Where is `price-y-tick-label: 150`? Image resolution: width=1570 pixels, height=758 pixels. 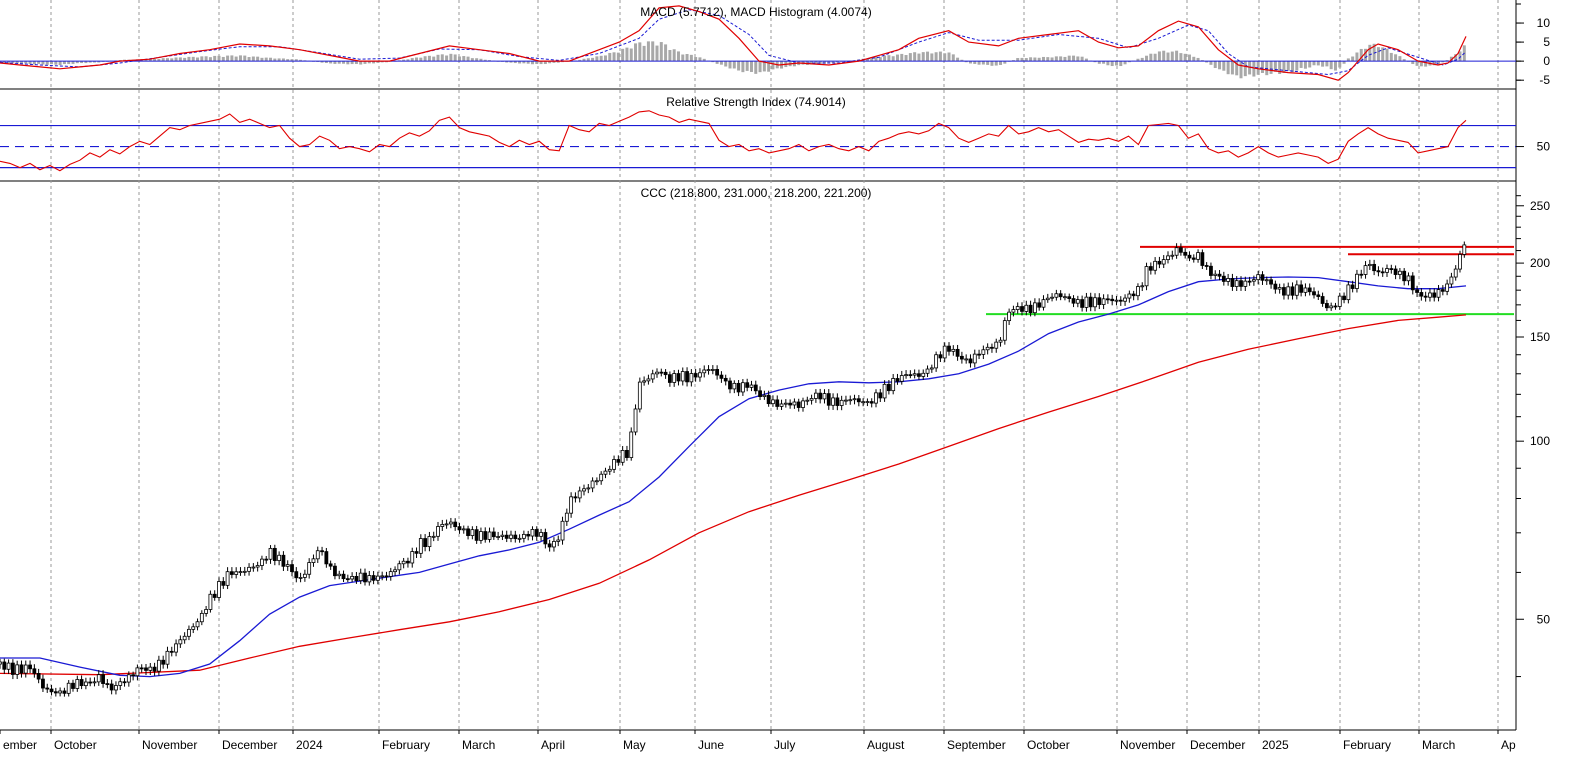 price-y-tick-label: 150 is located at coordinates (1540, 337).